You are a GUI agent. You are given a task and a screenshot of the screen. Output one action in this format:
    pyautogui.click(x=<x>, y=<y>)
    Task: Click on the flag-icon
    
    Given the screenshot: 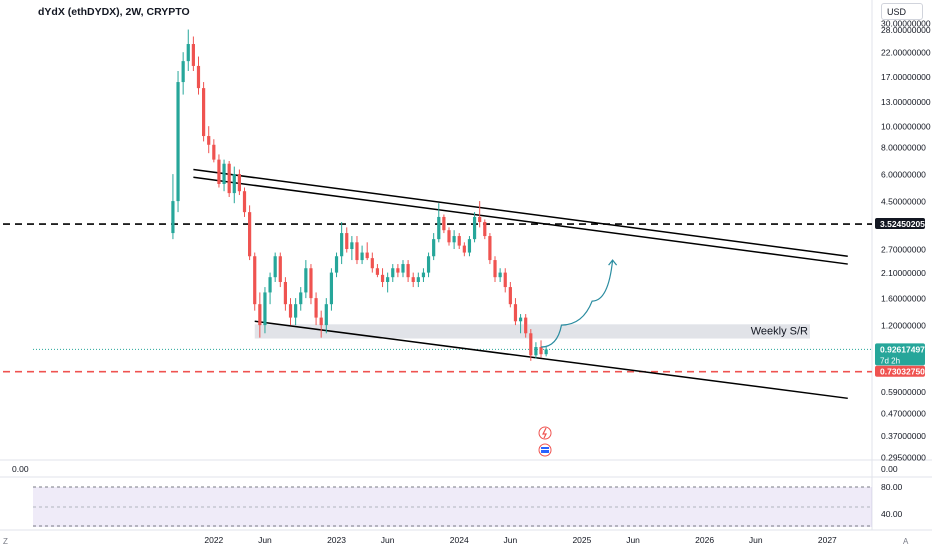 What is the action you would take?
    pyautogui.click(x=545, y=449)
    